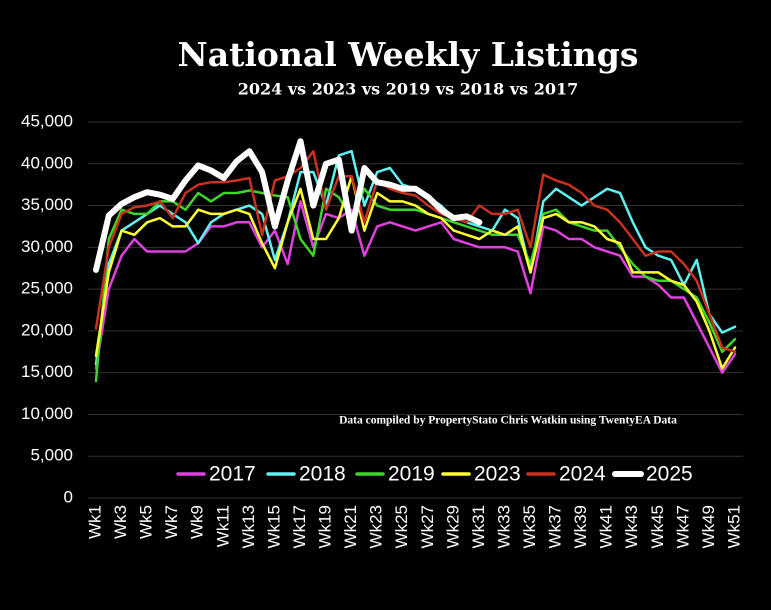 Image resolution: width=771 pixels, height=610 pixels. I want to click on x-tick-label: Wk35, so click(529, 526).